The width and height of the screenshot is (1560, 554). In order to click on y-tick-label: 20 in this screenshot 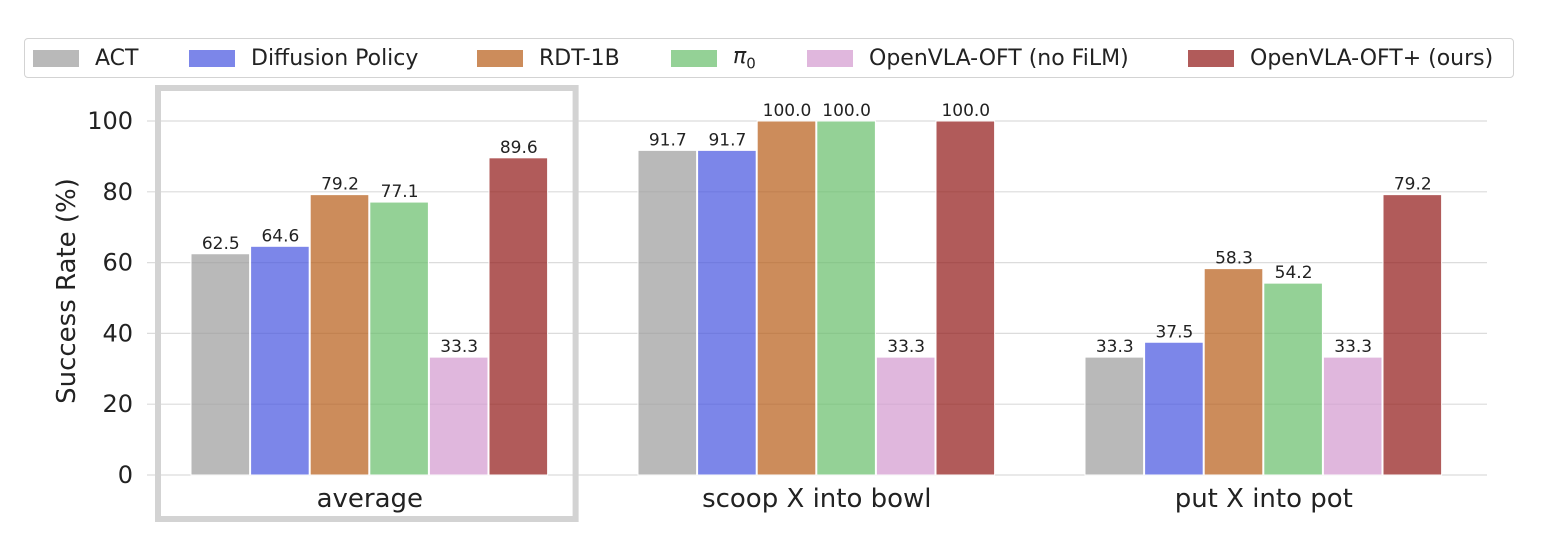, I will do `click(117, 404)`.